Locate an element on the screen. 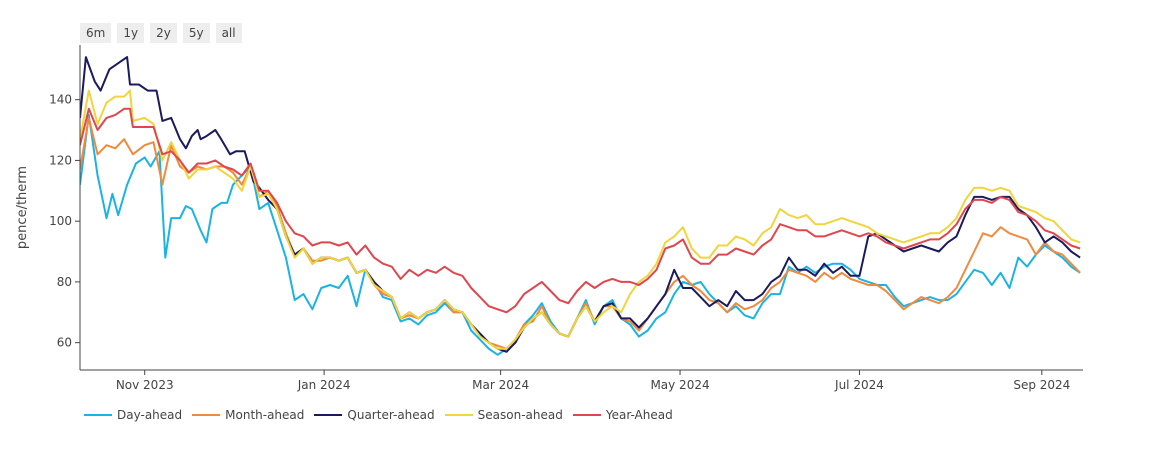  x-tick-label: Jul 2024 is located at coordinates (859, 385).